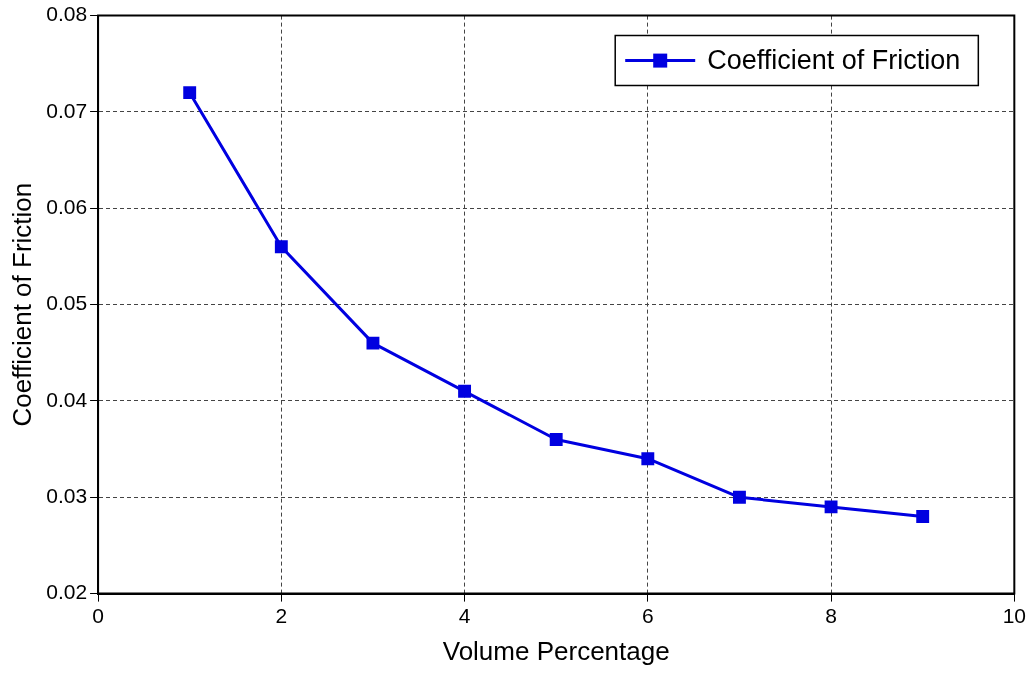 The image size is (1029, 674). I want to click on x-tick-label: 10, so click(1014, 615).